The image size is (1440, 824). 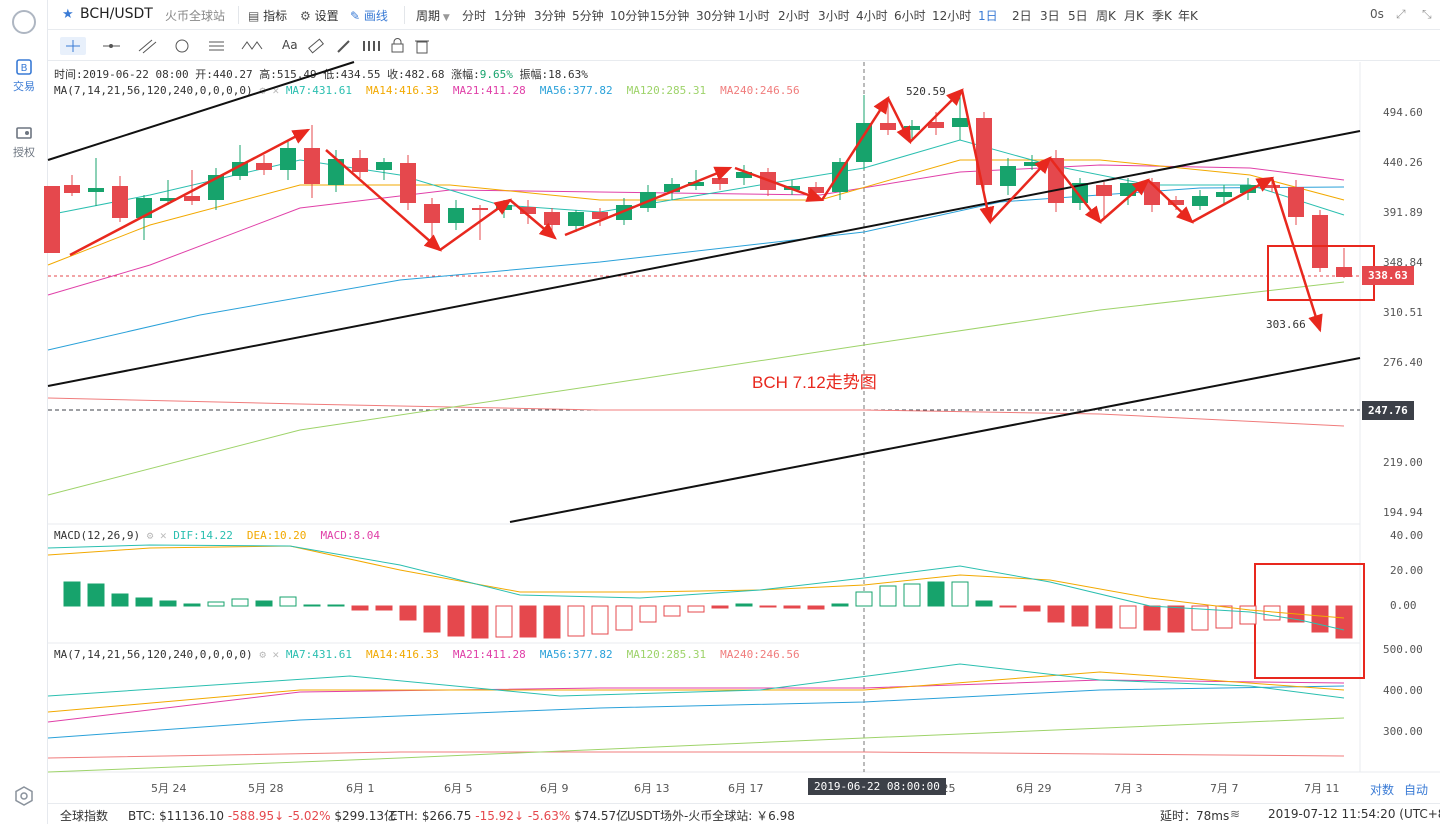 I want to click on period-3: 5分钟, so click(x=588, y=16).